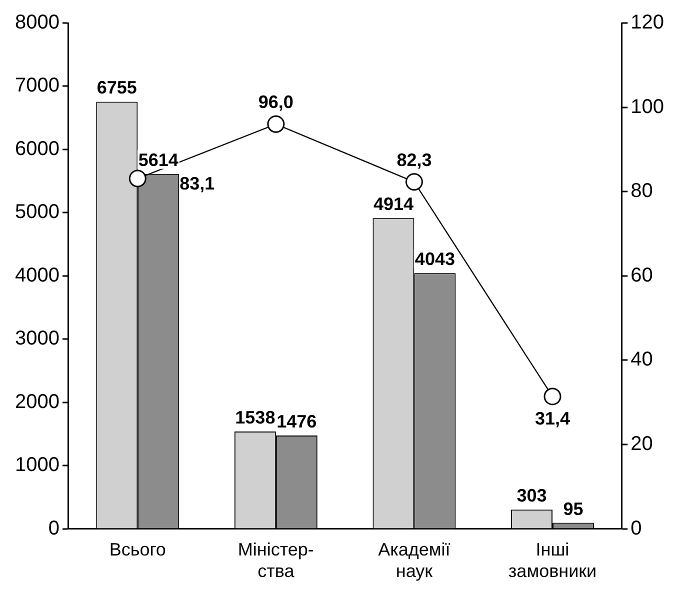  I want to click on data-label: 1476, so click(296, 421).